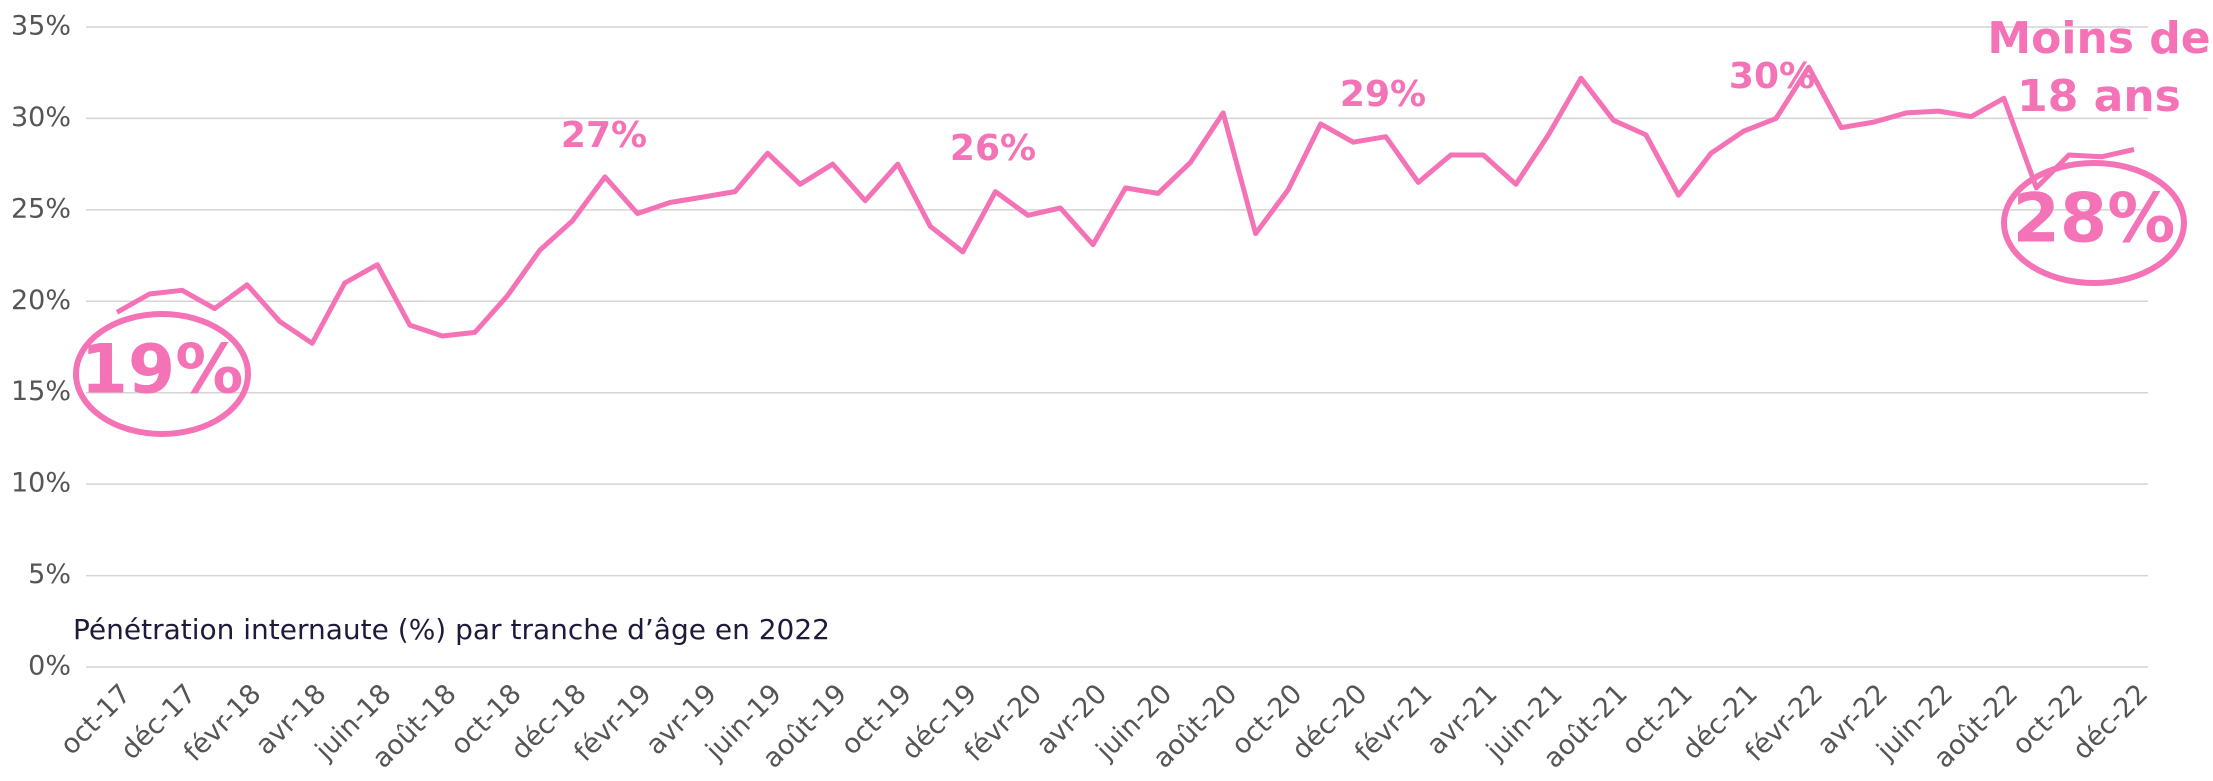 This screenshot has height=781, width=2213. What do you see at coordinates (41, 300) in the screenshot?
I see `y-tick-label: 20%` at bounding box center [41, 300].